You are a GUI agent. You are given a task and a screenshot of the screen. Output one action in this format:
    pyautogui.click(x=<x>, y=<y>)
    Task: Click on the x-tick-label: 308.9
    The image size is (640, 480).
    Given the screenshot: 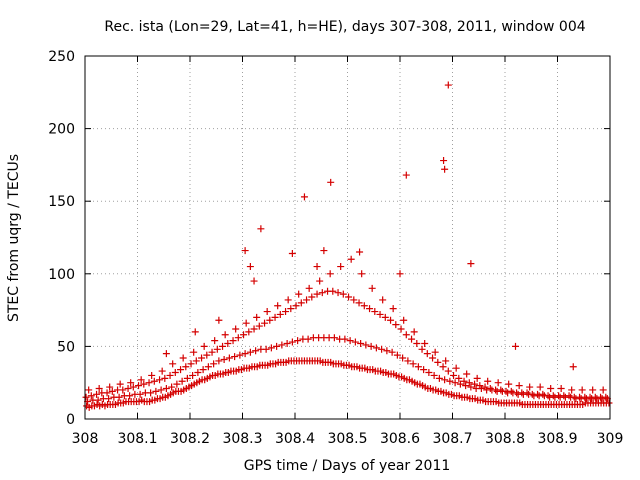 What is the action you would take?
    pyautogui.click(x=557, y=439)
    